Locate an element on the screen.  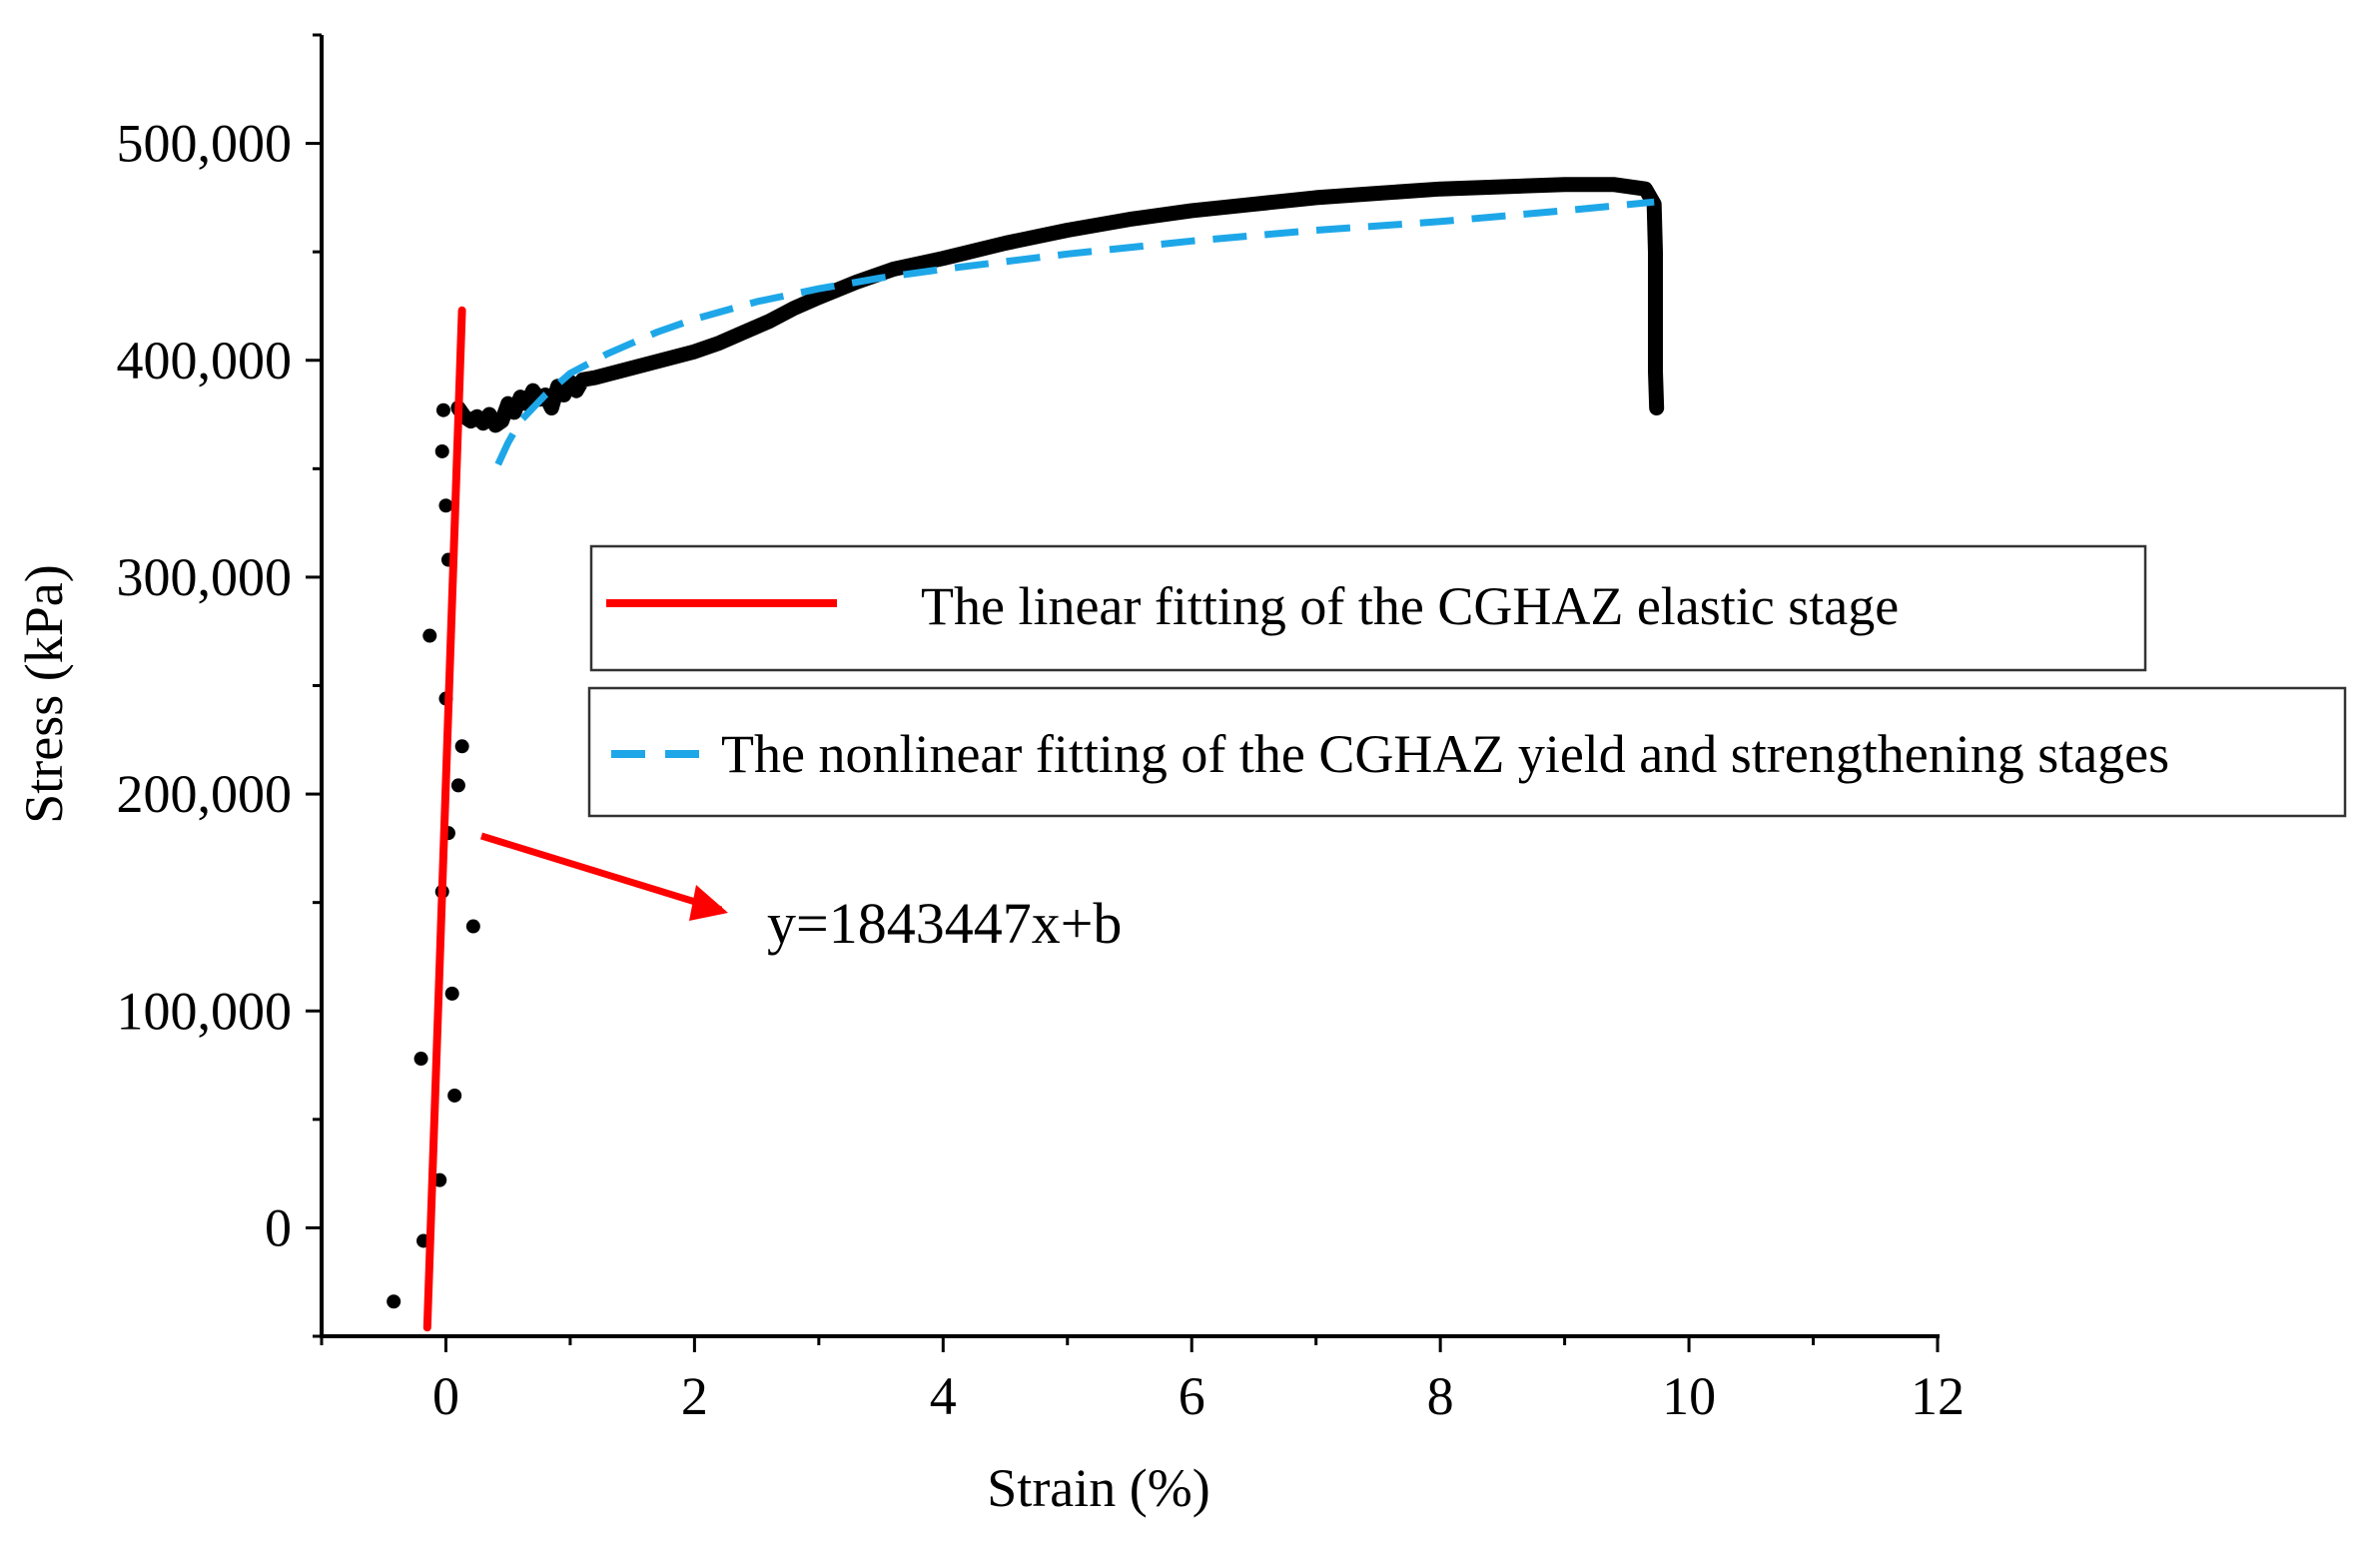
y-tick-label: 200,000 is located at coordinates (205, 794).